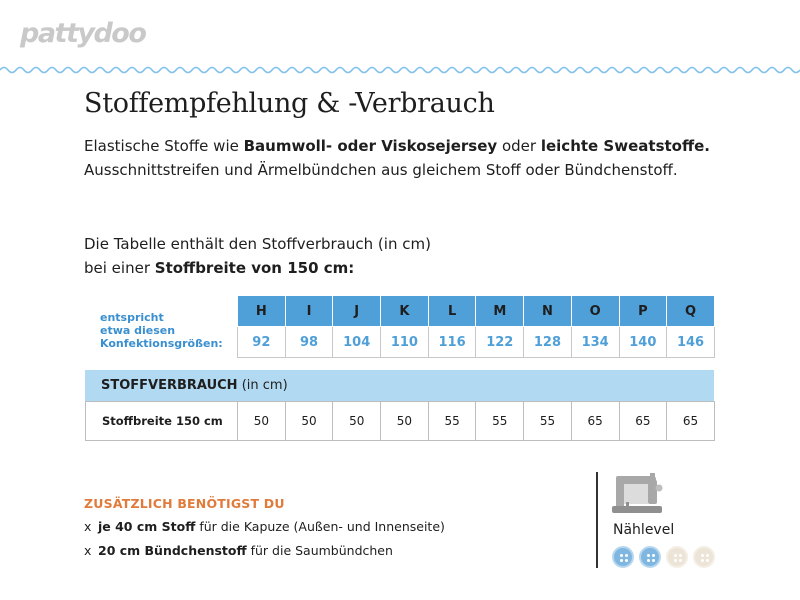  I want to click on size-number-cell: 128, so click(547, 342).